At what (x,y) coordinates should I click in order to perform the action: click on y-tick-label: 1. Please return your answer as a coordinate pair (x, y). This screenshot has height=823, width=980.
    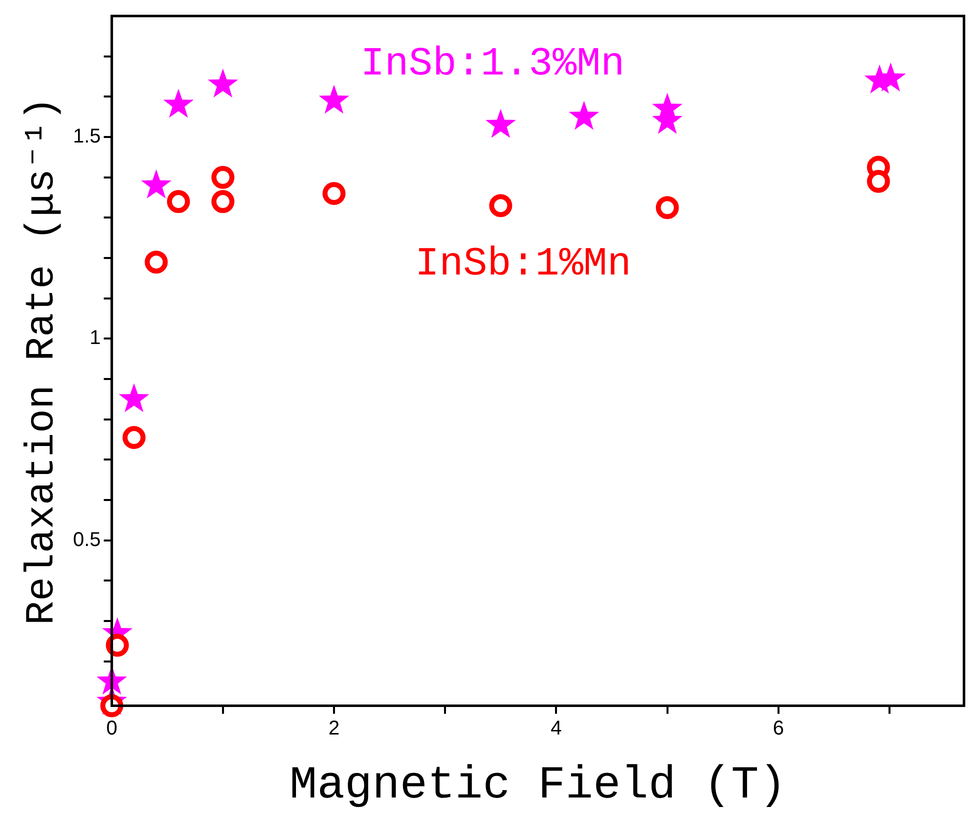
    Looking at the image, I should click on (95, 338).